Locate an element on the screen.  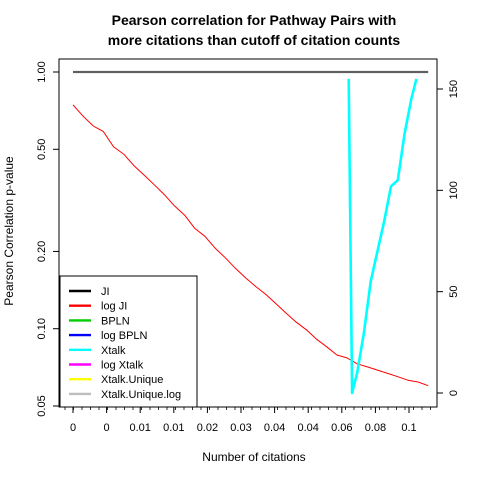
y-left-tick-label: 0.50 is located at coordinates (42, 149).